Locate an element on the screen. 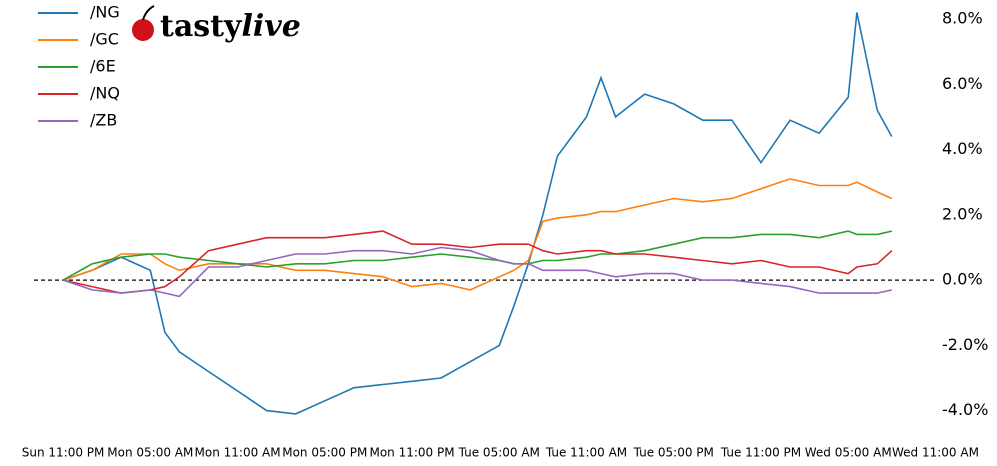 The width and height of the screenshot is (997, 466). legend-label: /6E is located at coordinates (103, 66).